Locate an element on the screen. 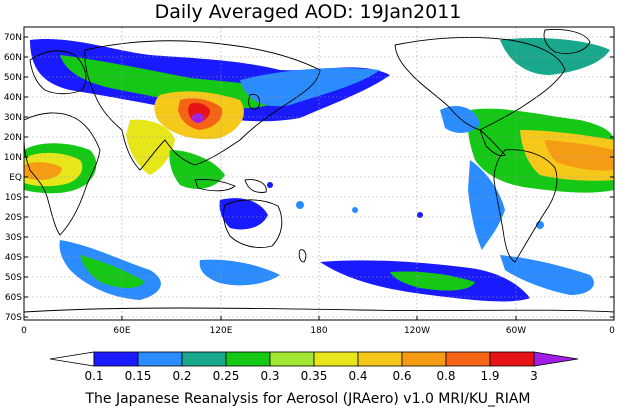 The width and height of the screenshot is (617, 408). colorbar-label: 0.3 is located at coordinates (269, 376).